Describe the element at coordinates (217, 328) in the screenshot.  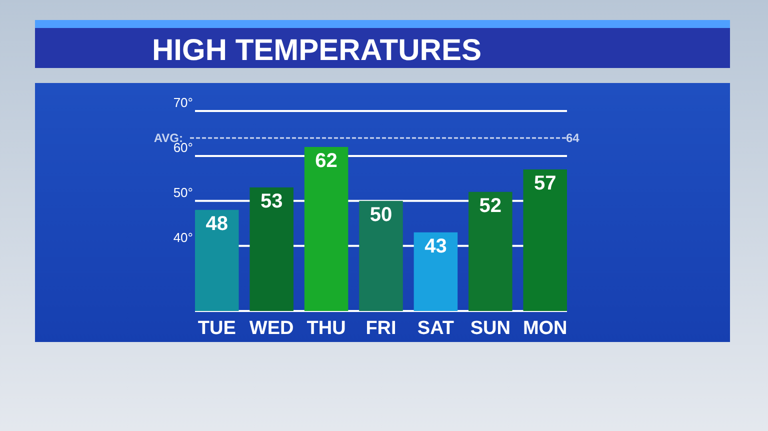
I see `x-tick-label: TUE` at that location.